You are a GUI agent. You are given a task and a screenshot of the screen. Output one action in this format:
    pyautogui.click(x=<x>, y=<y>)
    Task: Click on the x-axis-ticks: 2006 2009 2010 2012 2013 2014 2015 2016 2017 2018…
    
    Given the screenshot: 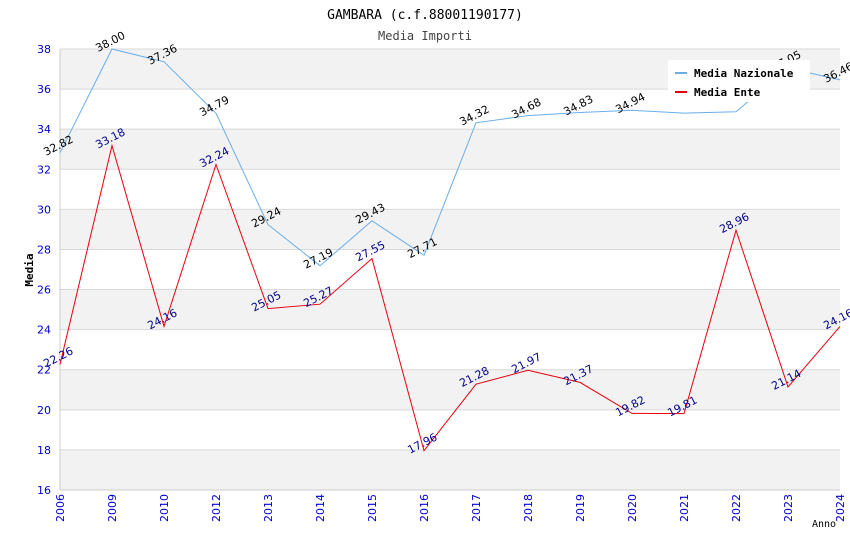 What is the action you would take?
    pyautogui.click(x=450, y=508)
    